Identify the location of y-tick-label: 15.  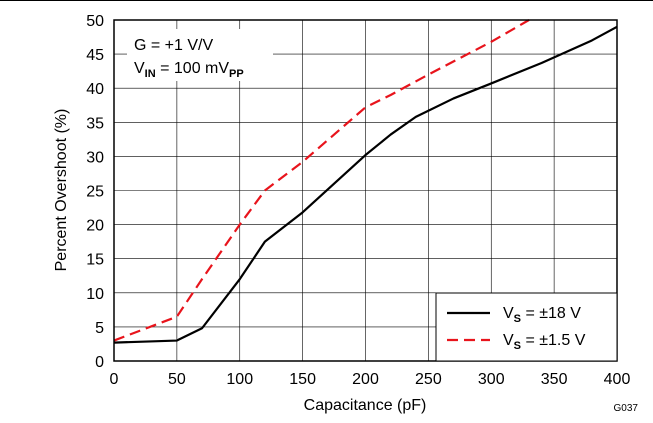
(95, 260).